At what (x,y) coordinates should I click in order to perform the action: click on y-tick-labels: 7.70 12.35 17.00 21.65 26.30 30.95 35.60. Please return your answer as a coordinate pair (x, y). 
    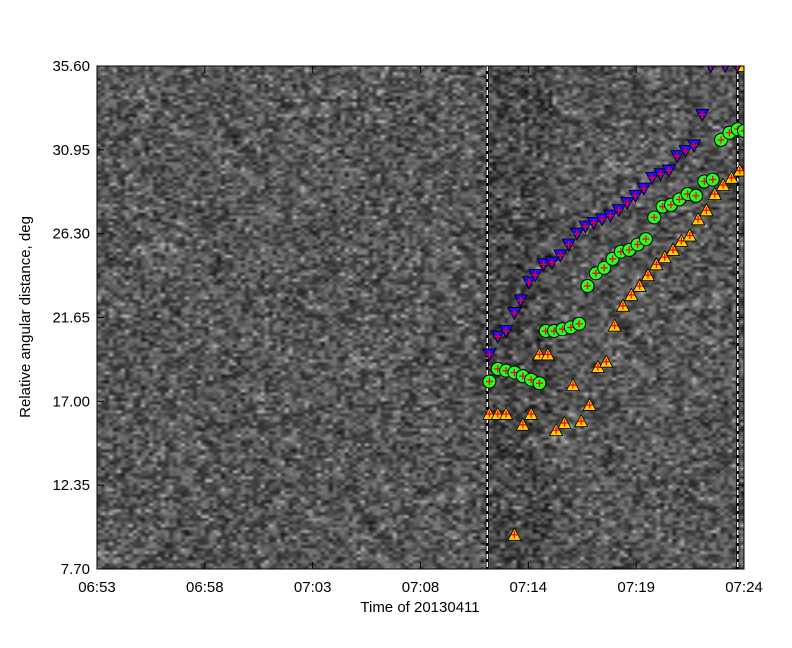
    Looking at the image, I should click on (71, 318).